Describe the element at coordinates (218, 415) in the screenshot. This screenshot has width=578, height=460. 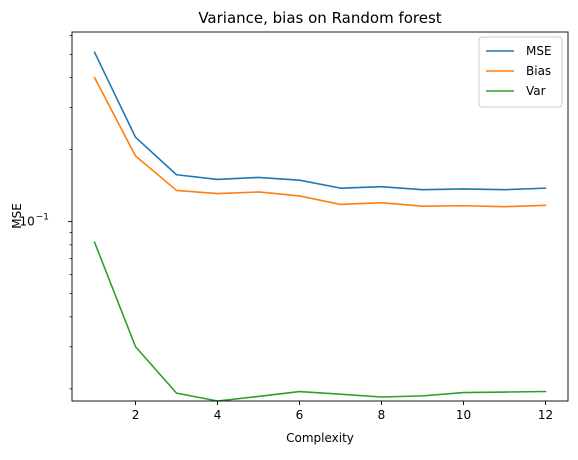
I see `x-tick-label: 4` at that location.